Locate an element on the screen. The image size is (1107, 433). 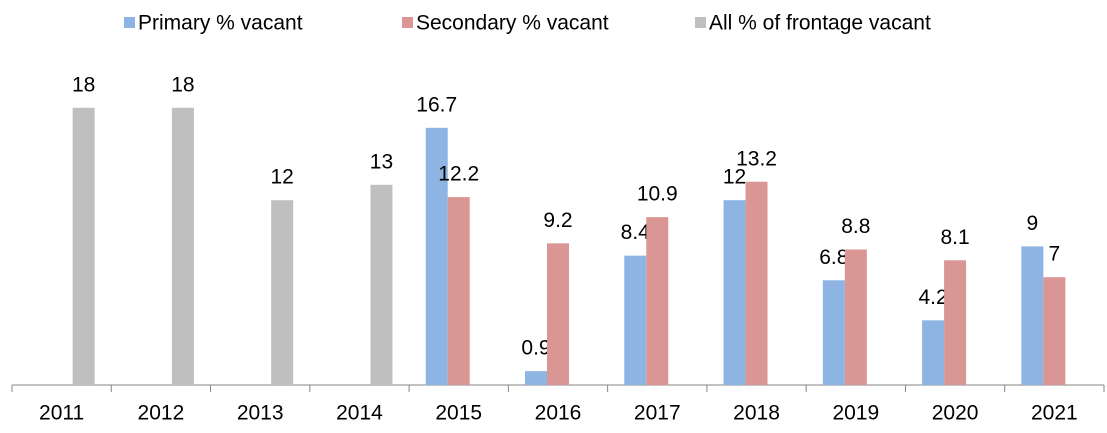
x-tick-label: 2018 is located at coordinates (756, 413).